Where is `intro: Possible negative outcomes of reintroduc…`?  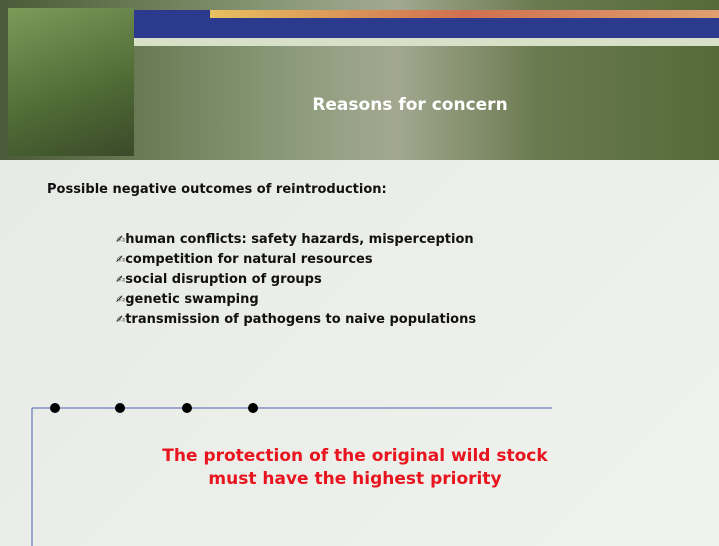
intro: Possible negative outcomes of reintroduc… is located at coordinates (217, 189).